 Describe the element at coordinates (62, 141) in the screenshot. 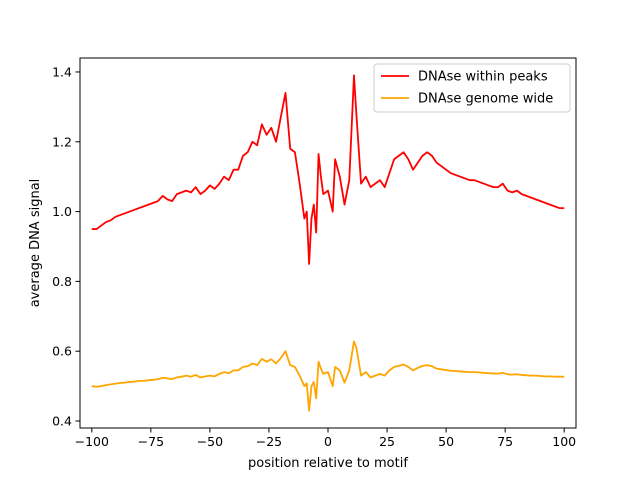

I see `y-tick-label: 1.2` at that location.